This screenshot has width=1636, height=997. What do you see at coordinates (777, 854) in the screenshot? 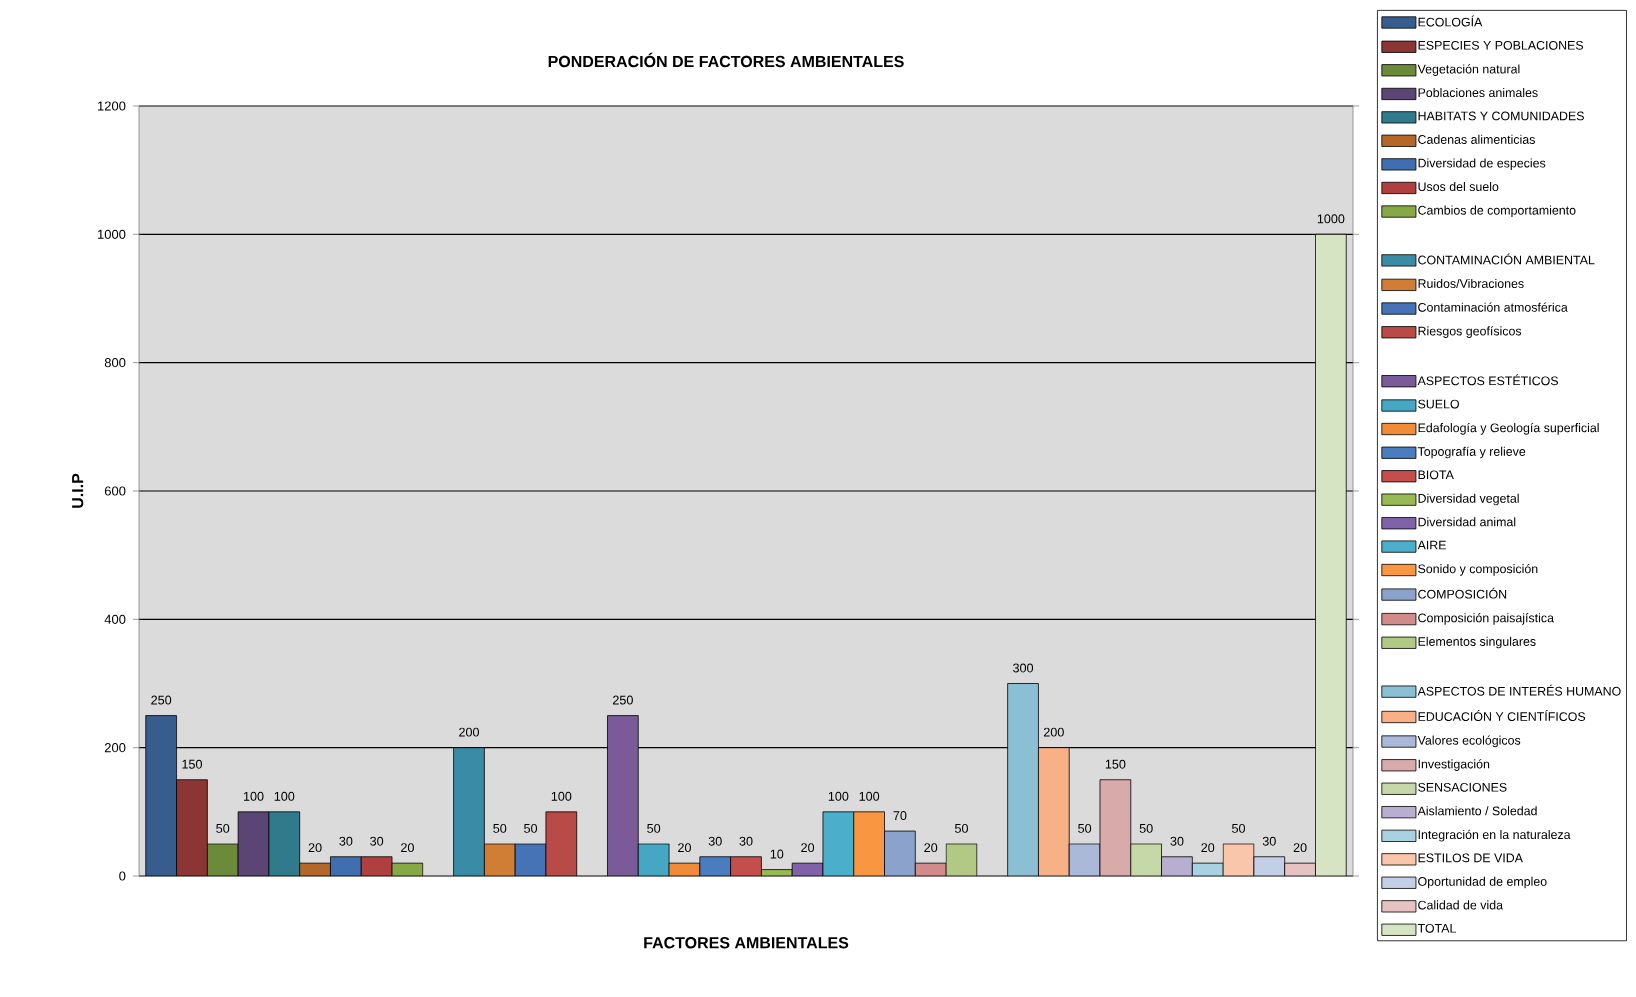
I see `data-label: 10` at bounding box center [777, 854].